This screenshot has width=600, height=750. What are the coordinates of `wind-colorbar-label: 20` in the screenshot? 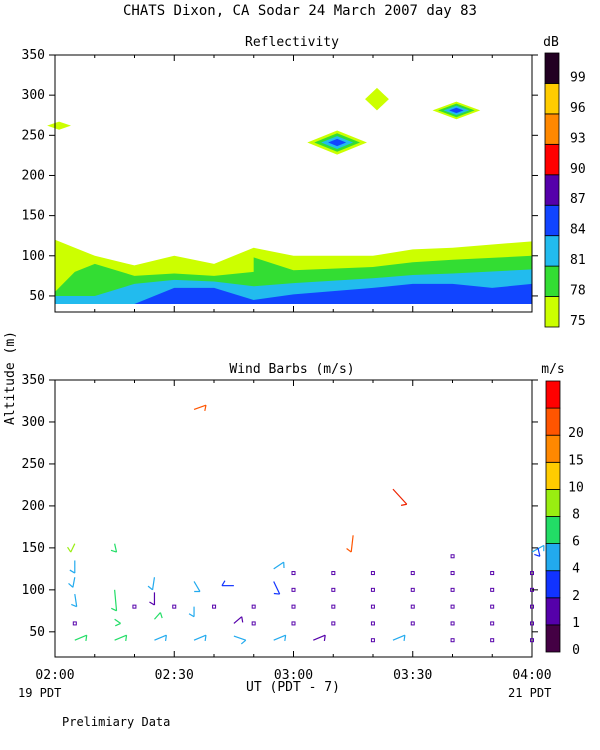 It's located at (576, 433).